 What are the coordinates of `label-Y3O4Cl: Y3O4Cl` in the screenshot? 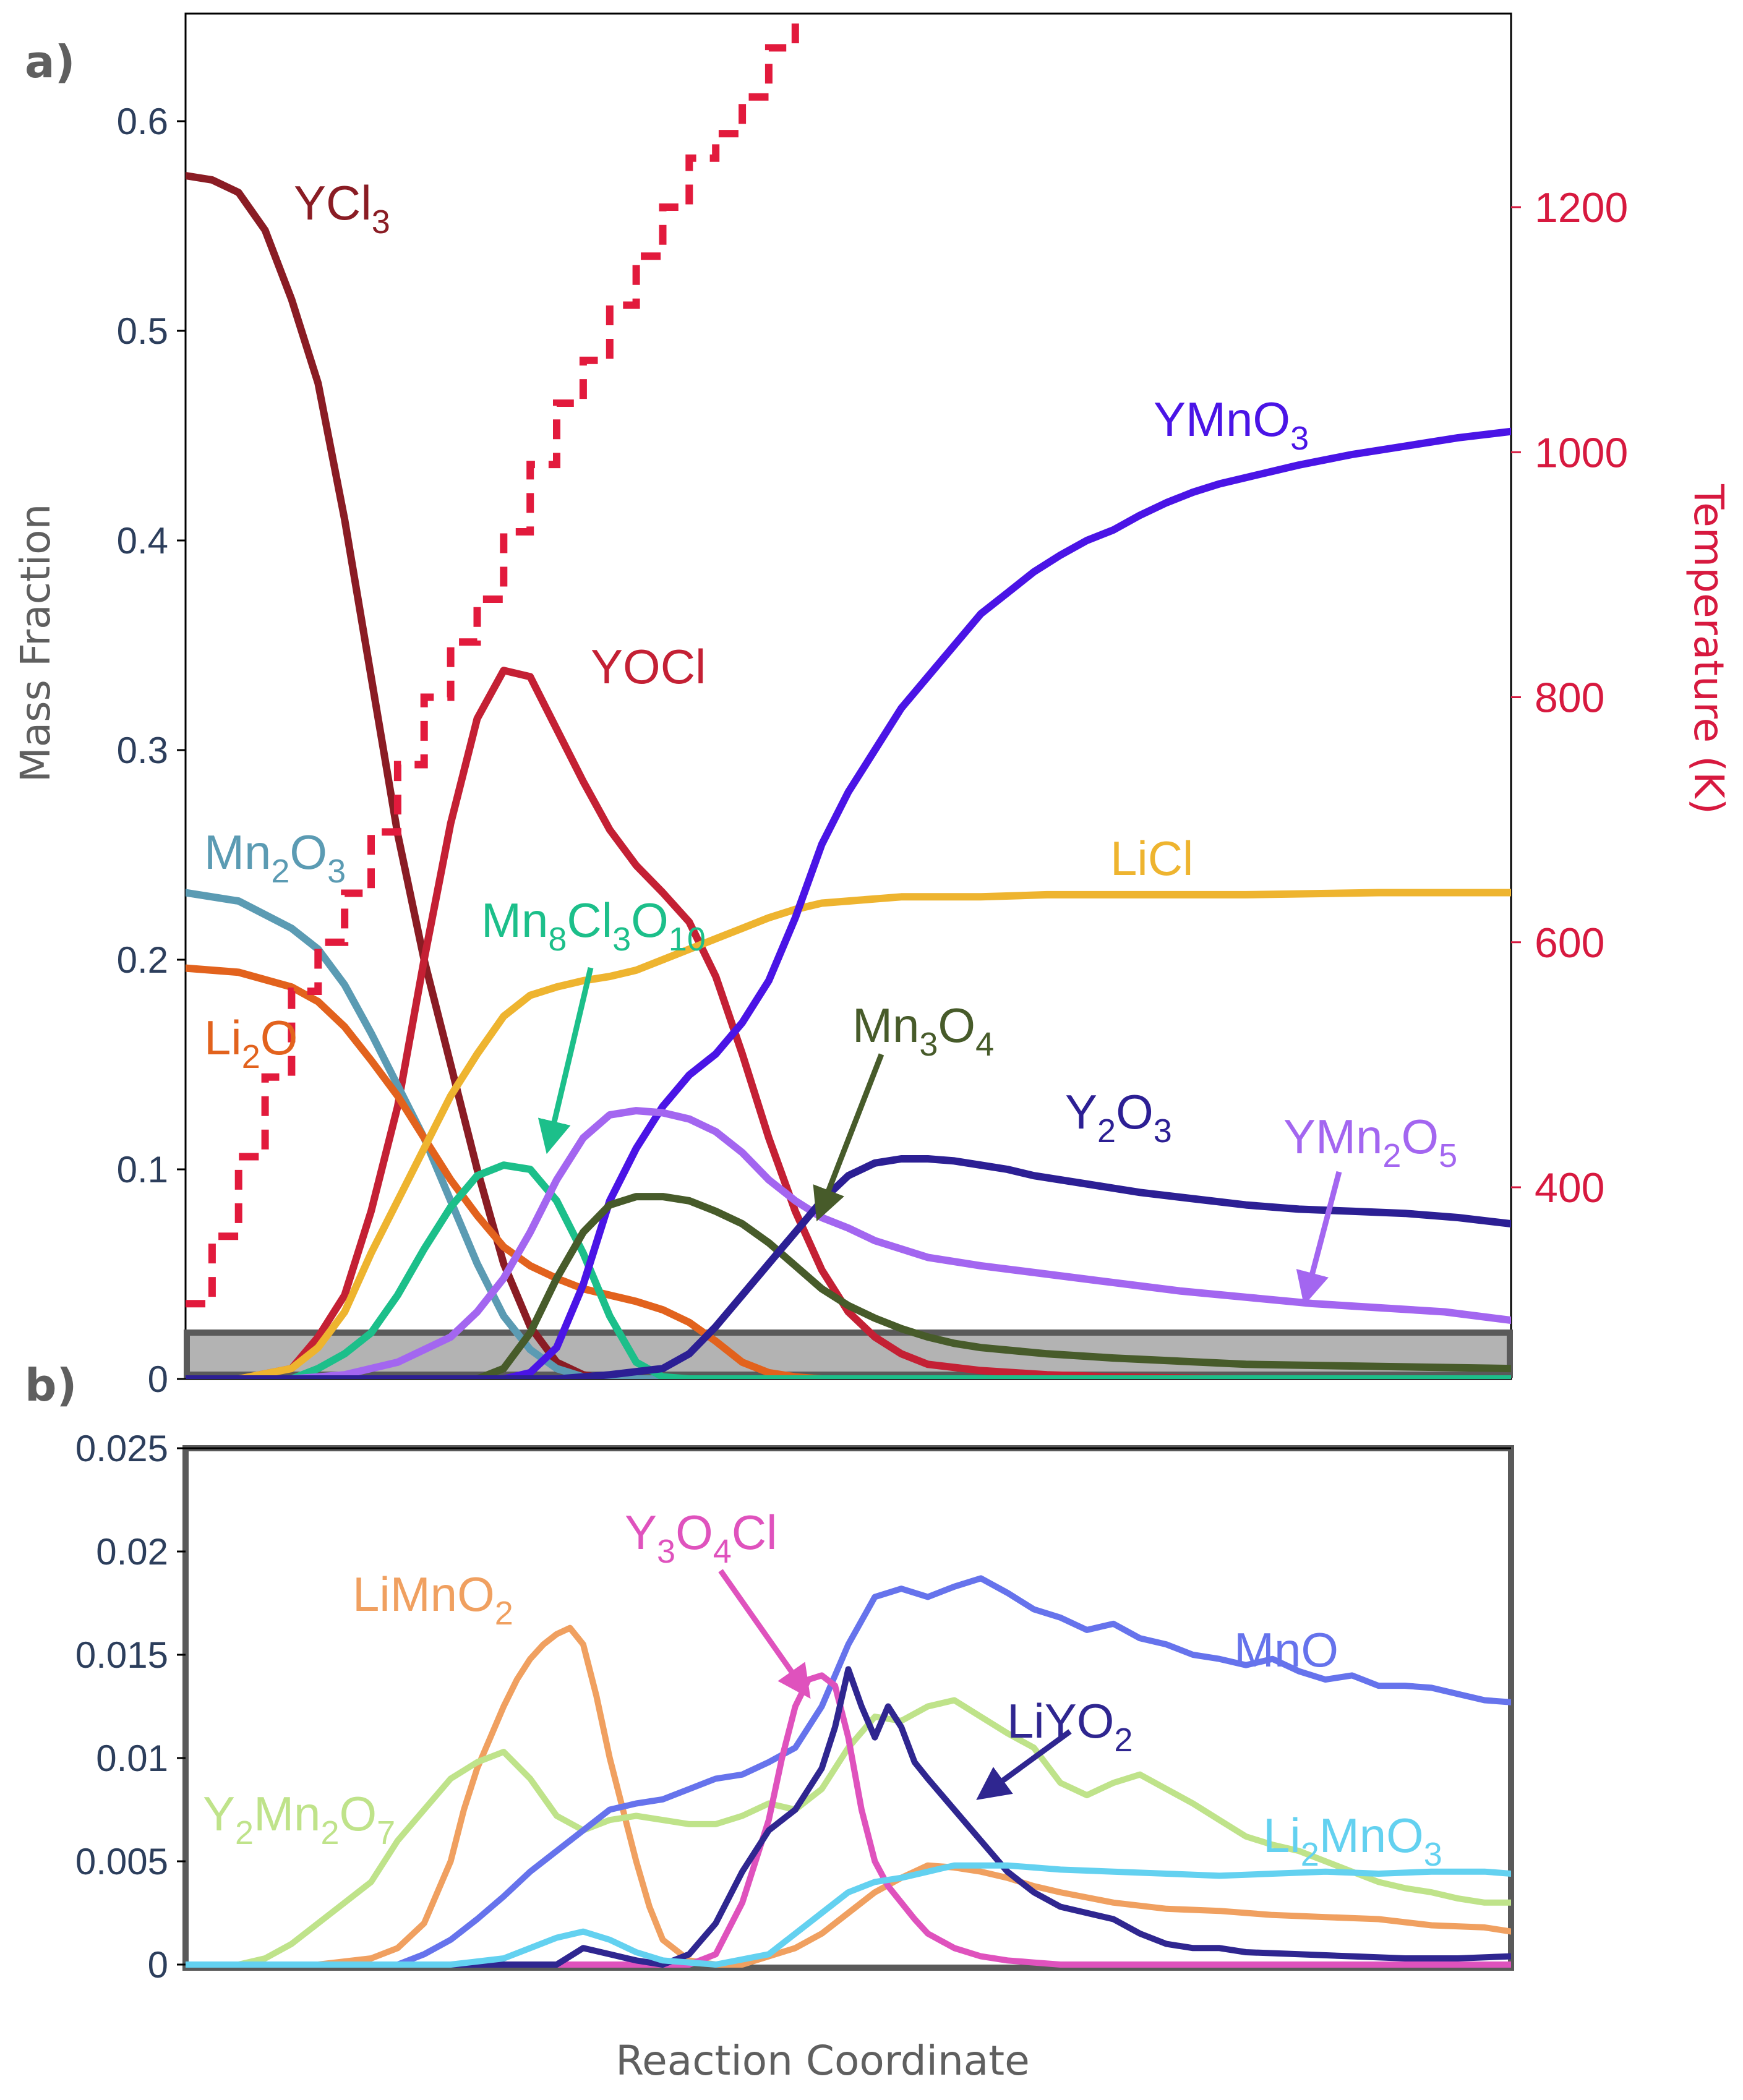 It's located at (701, 1537).